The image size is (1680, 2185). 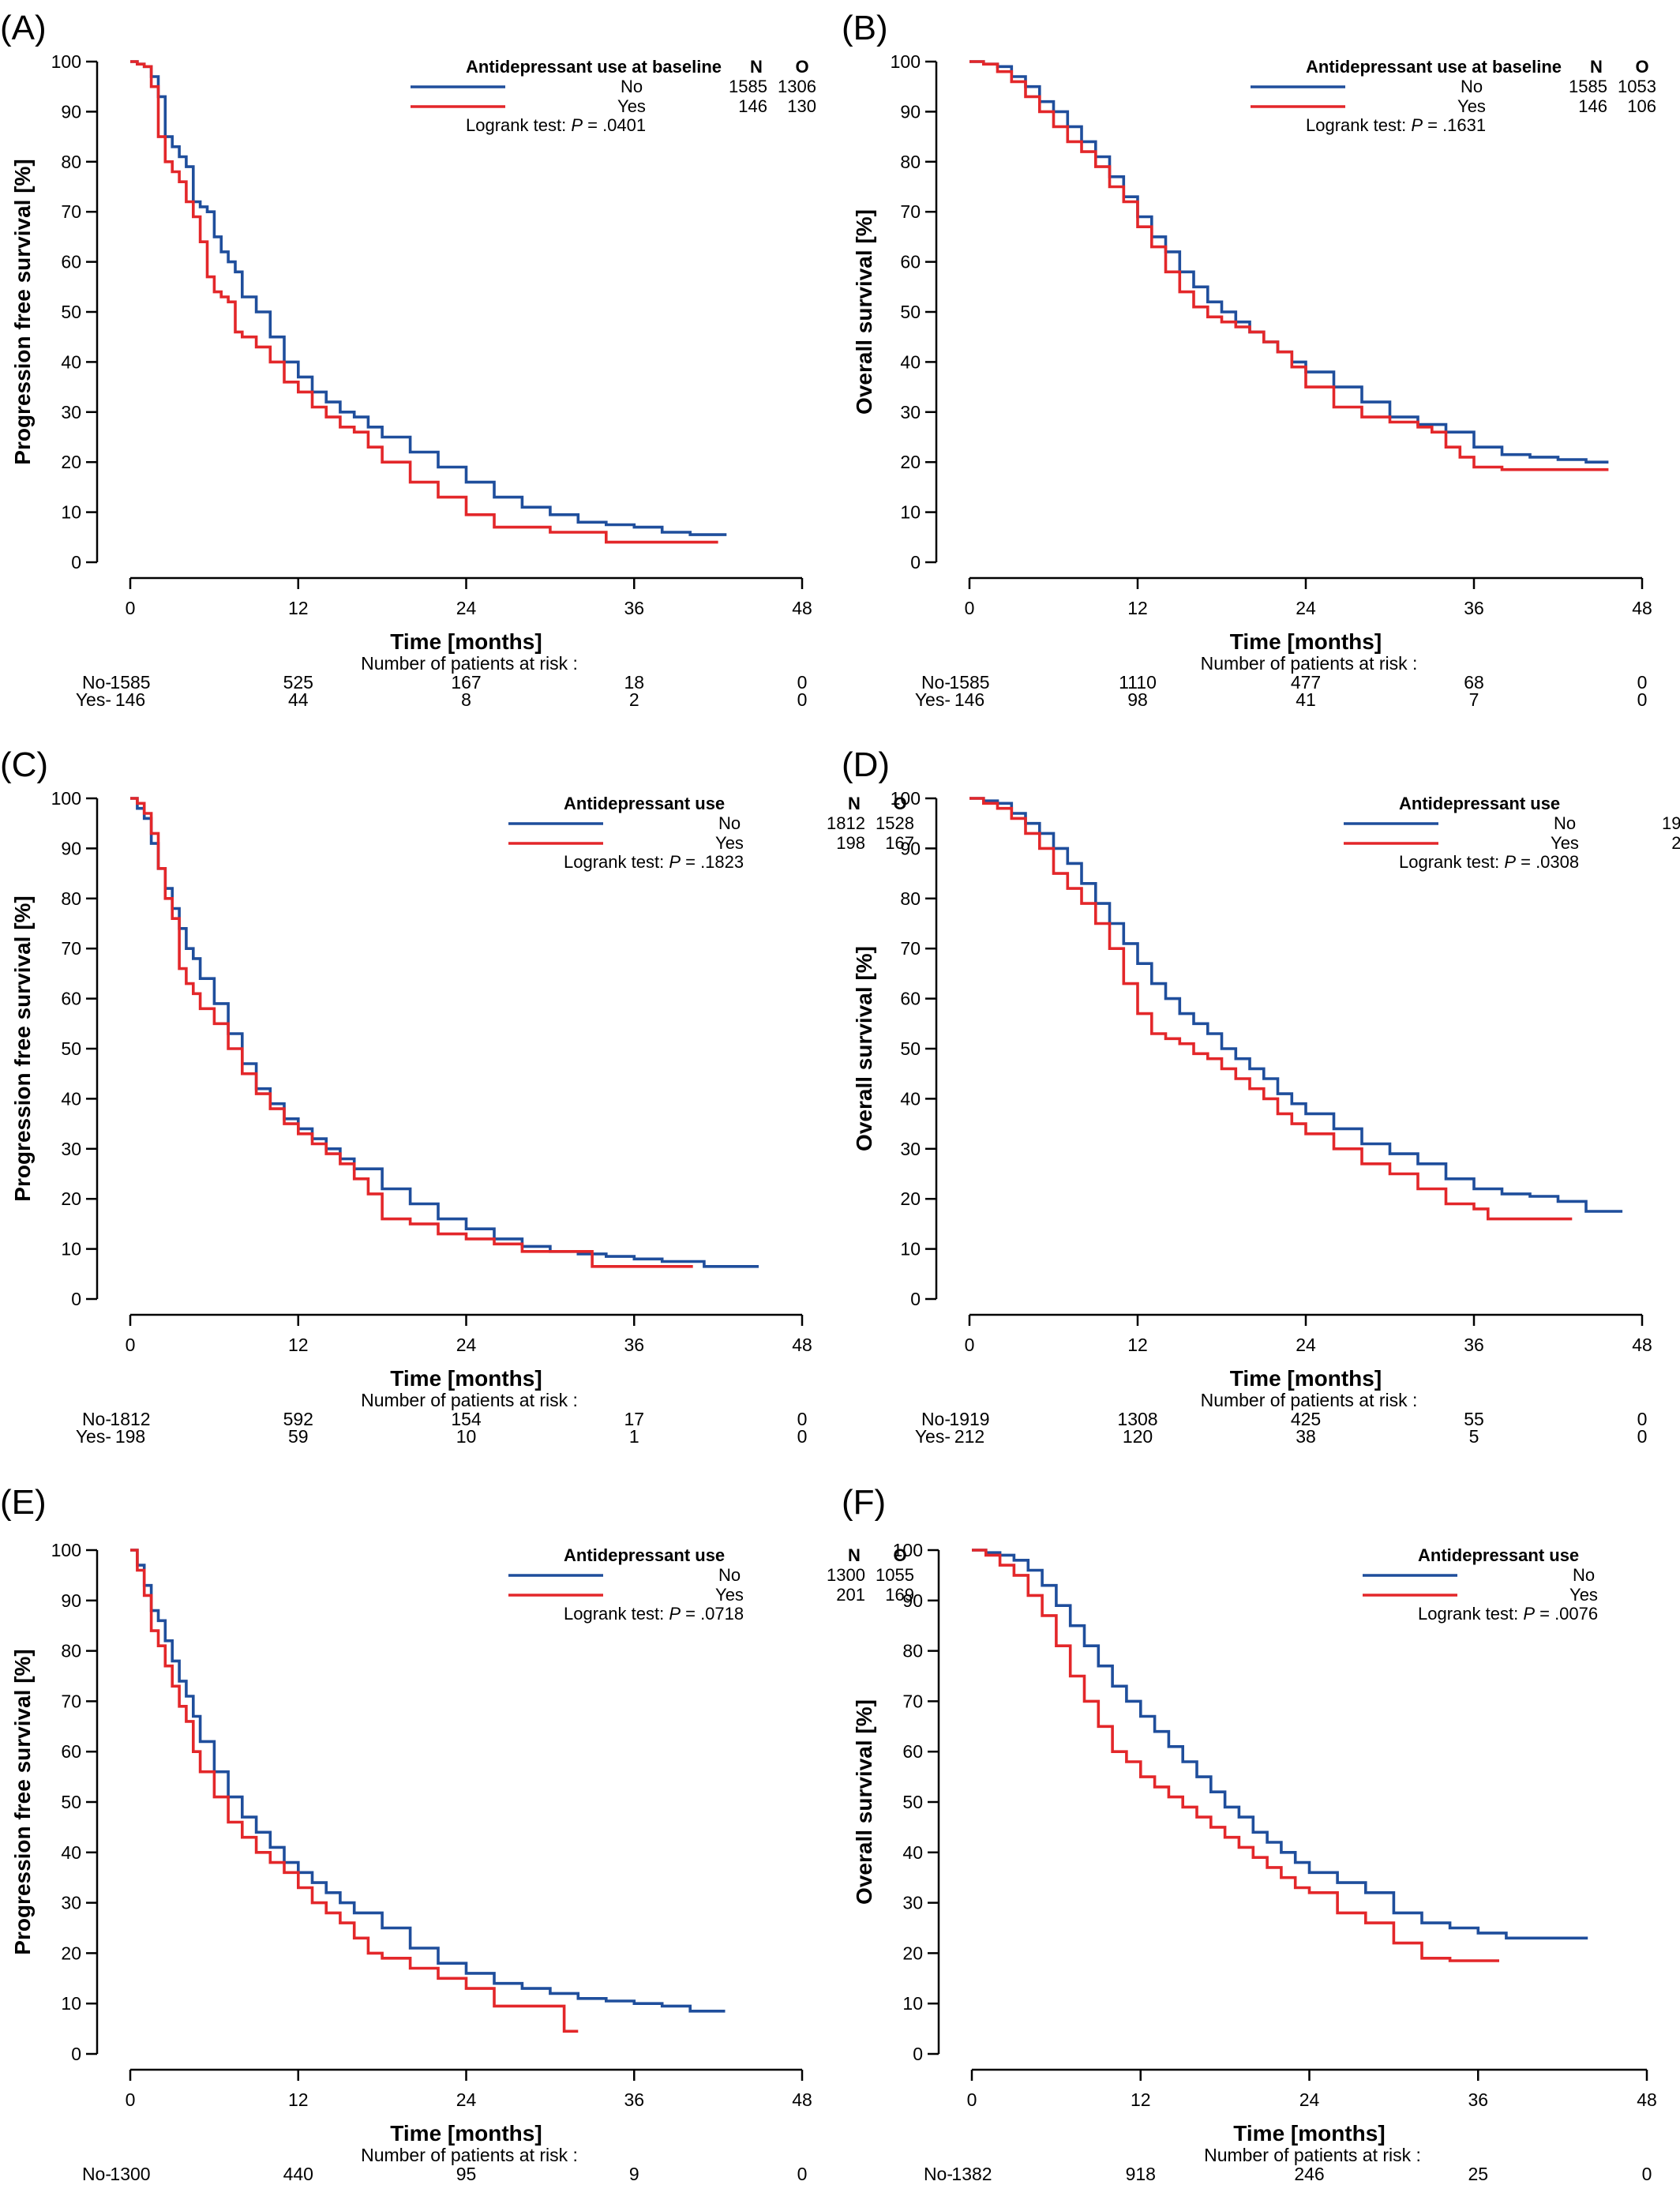 I want to click on x-axis-title: Time [months], so click(x=466, y=642).